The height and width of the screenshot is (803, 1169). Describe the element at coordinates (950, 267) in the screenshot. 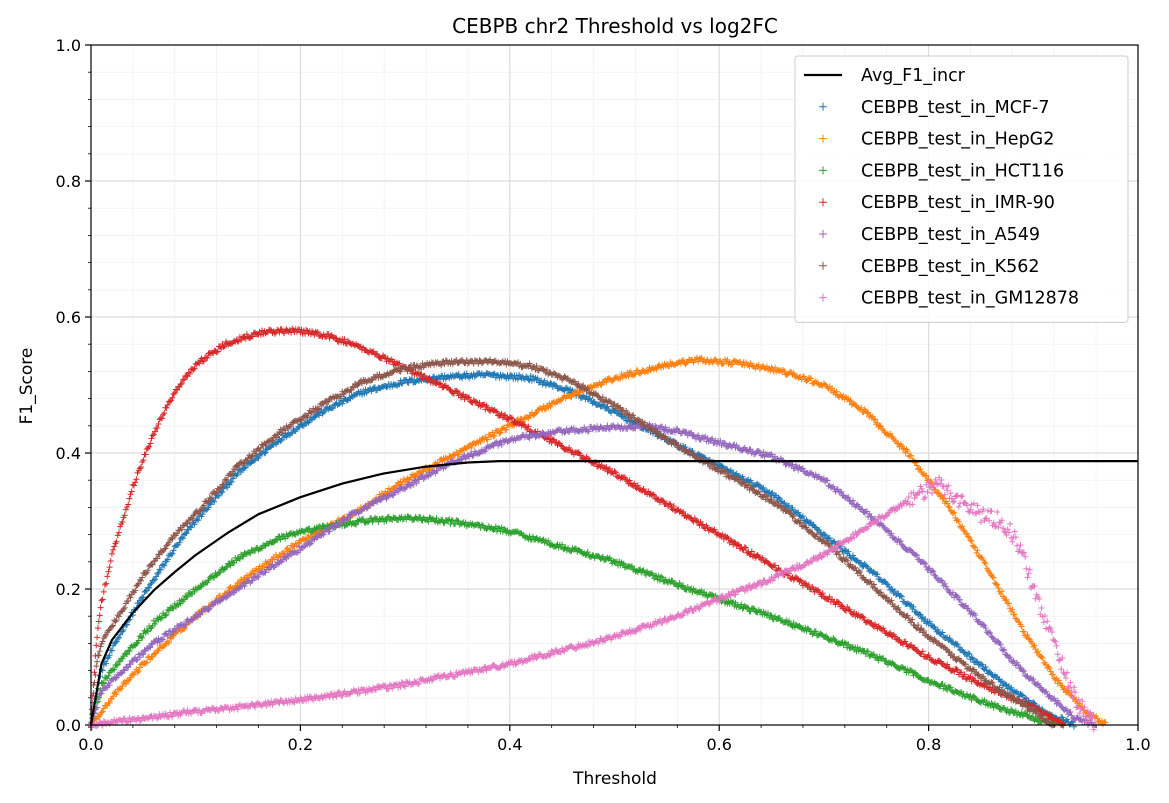

I see `legend-label: CEBPB_test_in_K562` at that location.